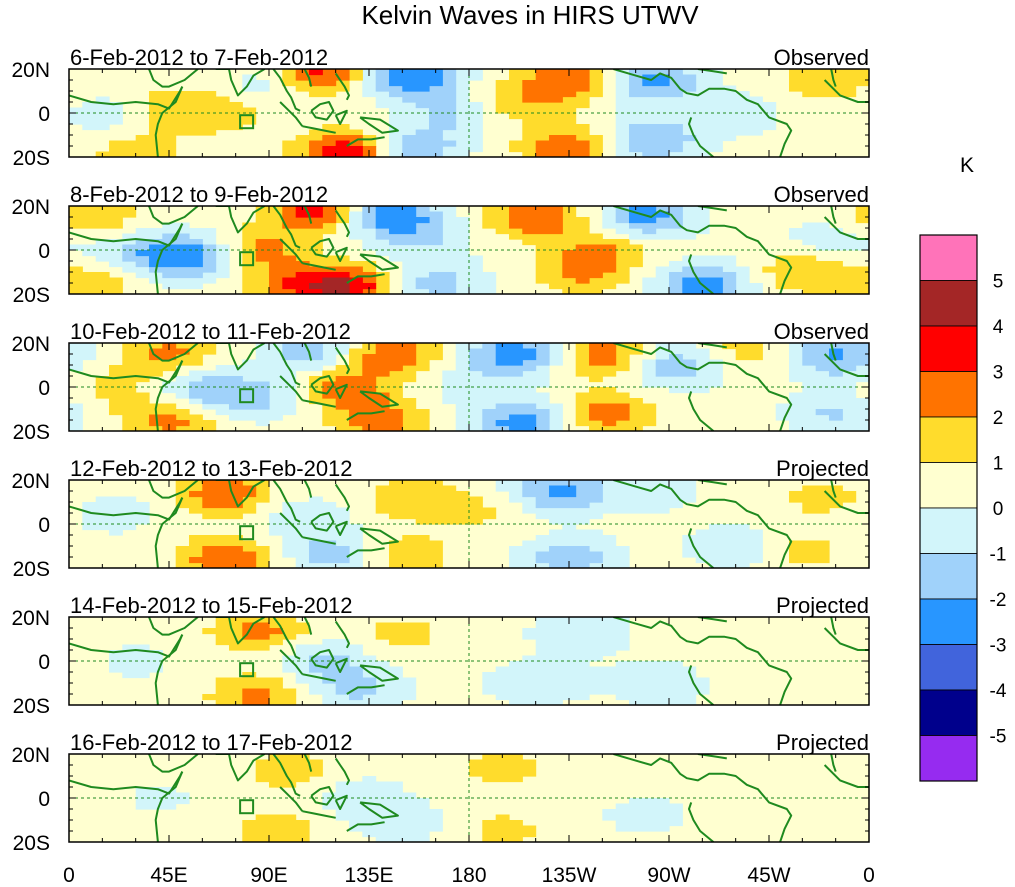 Image resolution: width=1015 pixels, height=887 pixels. I want to click on panel-6-coastlines, so click(469, 798).